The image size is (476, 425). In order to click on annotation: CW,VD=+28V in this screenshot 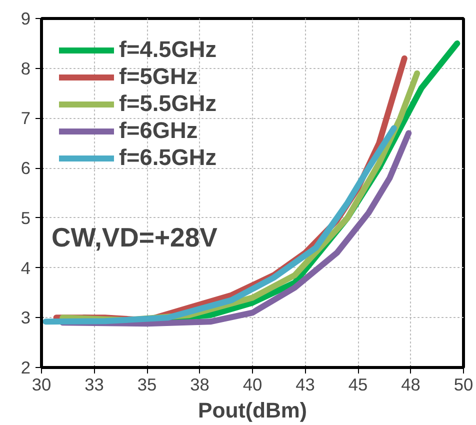, I will do `click(135, 237)`.